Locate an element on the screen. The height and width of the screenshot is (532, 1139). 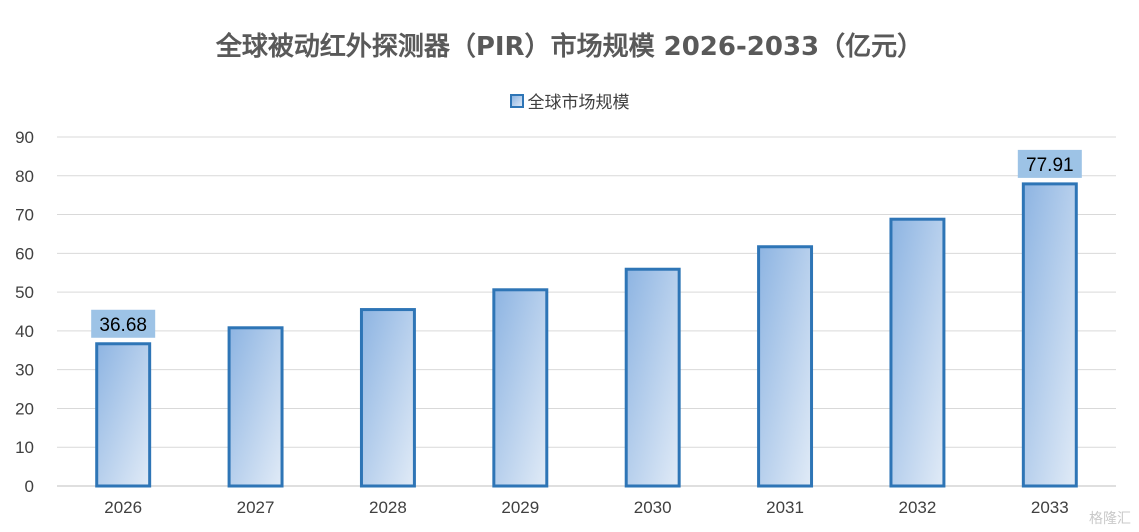
chart-legend: 全球市场规模 is located at coordinates (569, 100).